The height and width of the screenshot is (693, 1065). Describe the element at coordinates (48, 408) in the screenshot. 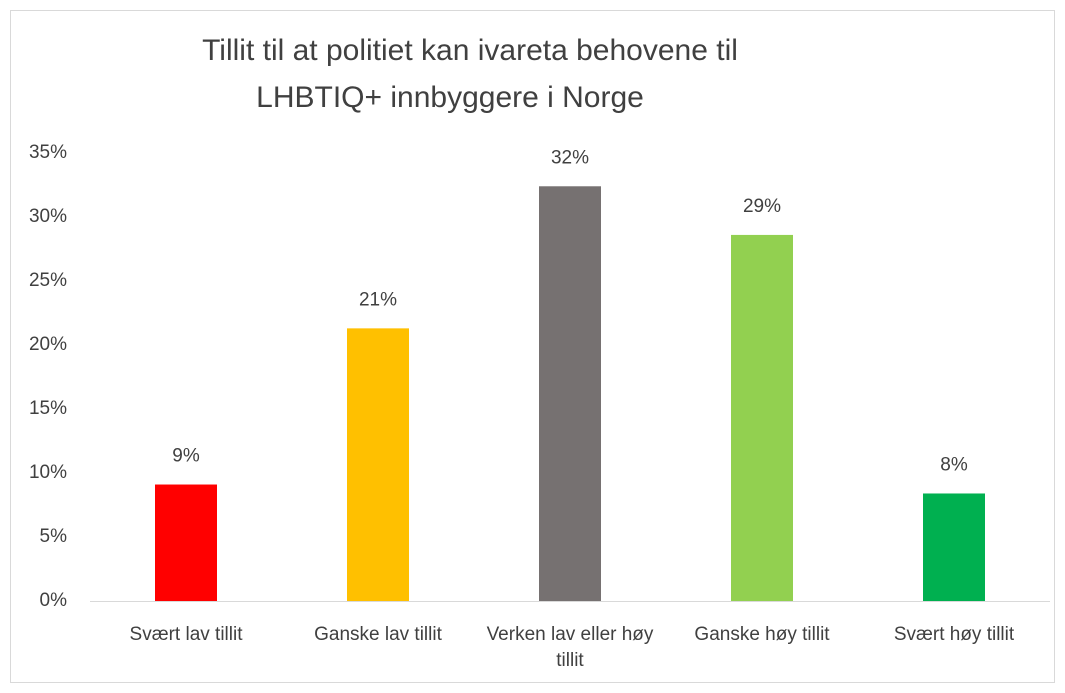

I see `y-tick-label: 15%` at that location.